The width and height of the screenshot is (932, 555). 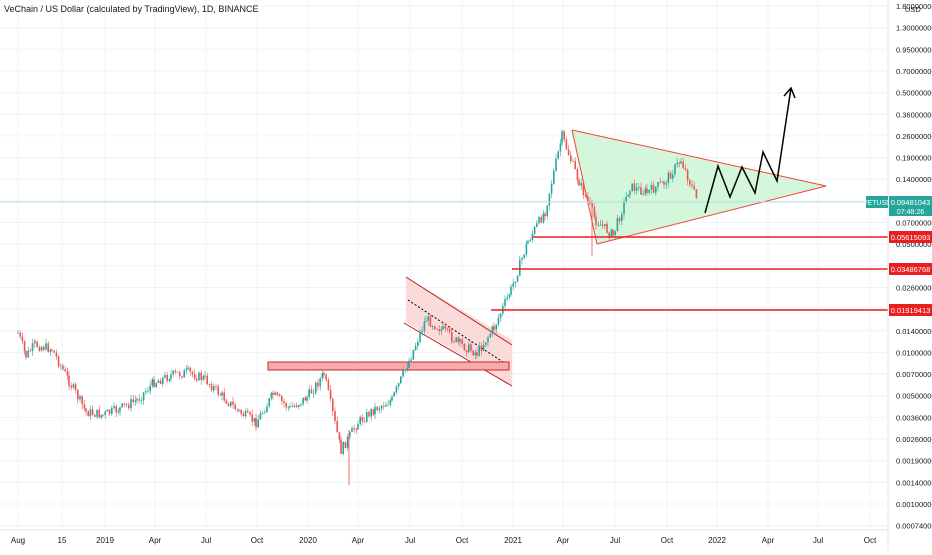 What do you see at coordinates (914, 158) in the screenshot?
I see `y-tick-label: 0.19000000` at bounding box center [914, 158].